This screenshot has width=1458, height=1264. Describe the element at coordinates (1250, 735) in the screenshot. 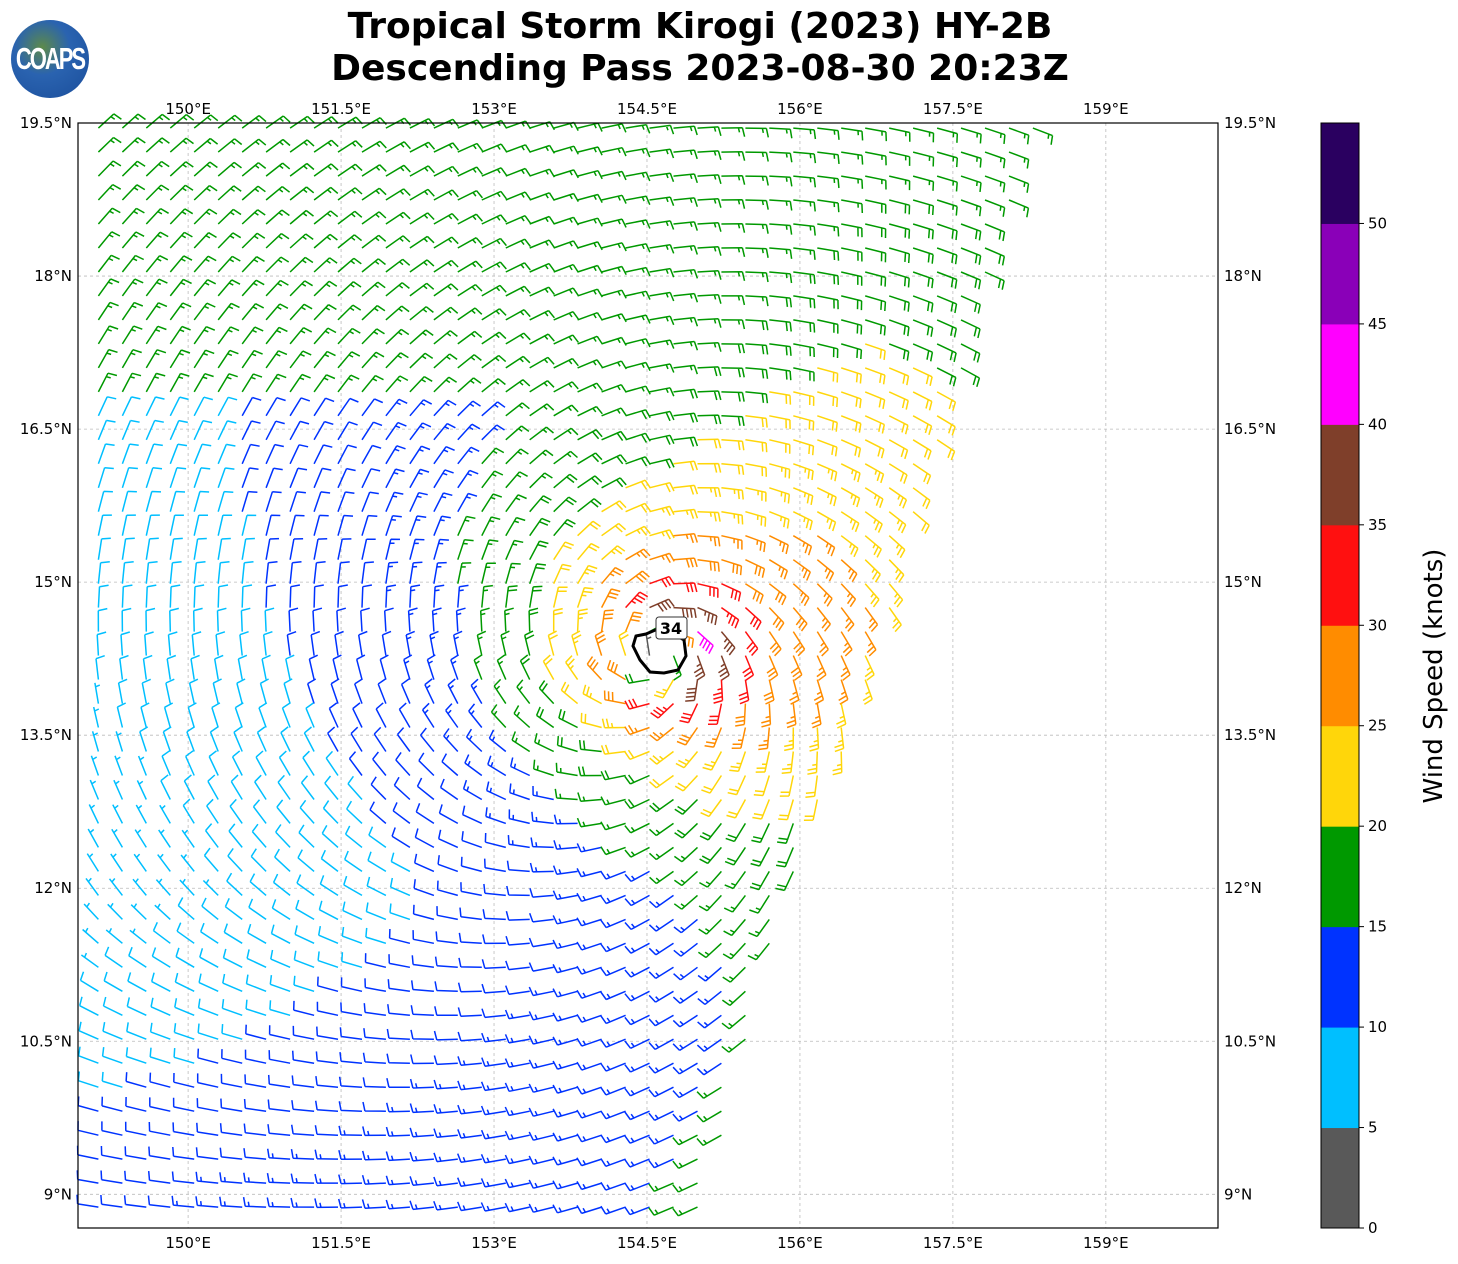

I see `y-tick-label-right: 13.5°N` at that location.